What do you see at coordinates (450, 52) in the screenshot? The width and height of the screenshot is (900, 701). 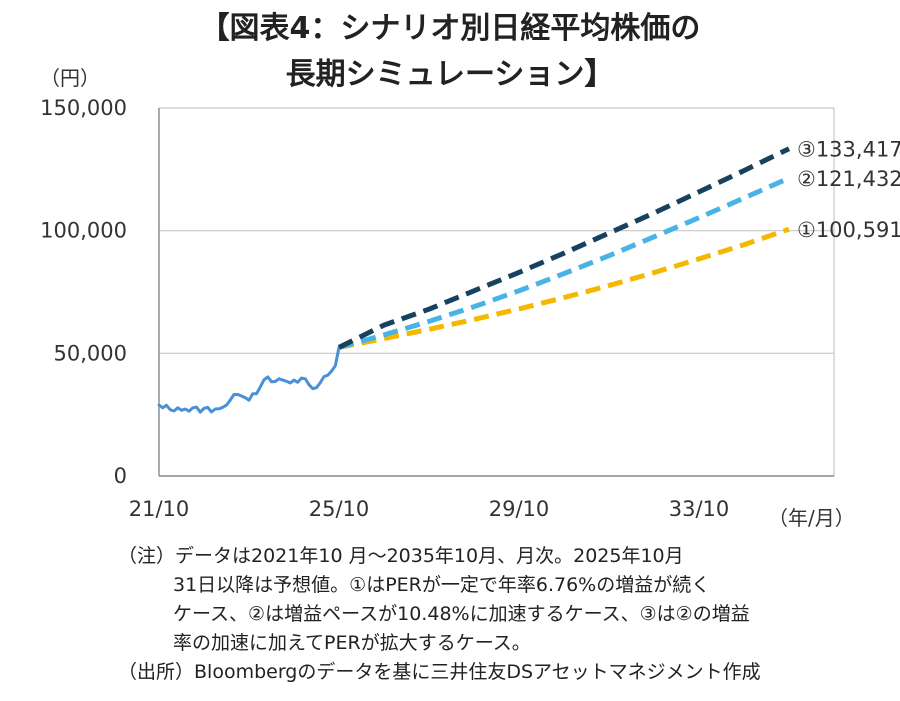 I see `chart-title: 【図表4：シナリオ別日経平均株価の 長期シミュレーション】` at bounding box center [450, 52].